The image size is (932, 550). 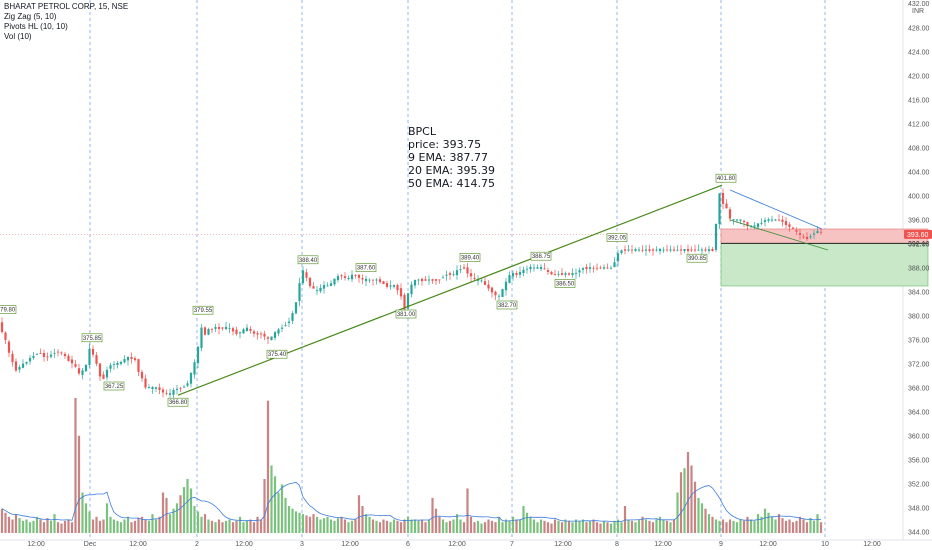 I want to click on pivot-label: 388.40, so click(x=308, y=260).